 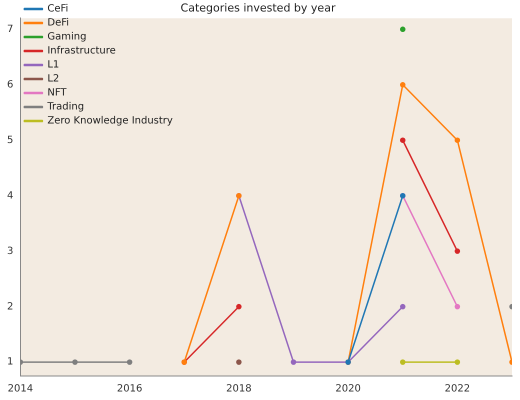 What do you see at coordinates (110, 121) in the screenshot?
I see `legend-label: Zero Knowledge Industry` at bounding box center [110, 121].